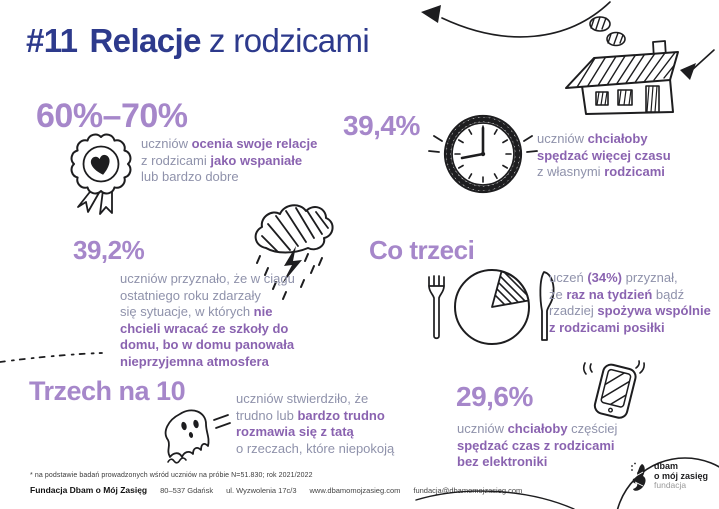 The width and height of the screenshot is (719, 509). What do you see at coordinates (107, 391) in the screenshot?
I see `stat-value-talk-to-dad: Trzech na 10` at bounding box center [107, 391].